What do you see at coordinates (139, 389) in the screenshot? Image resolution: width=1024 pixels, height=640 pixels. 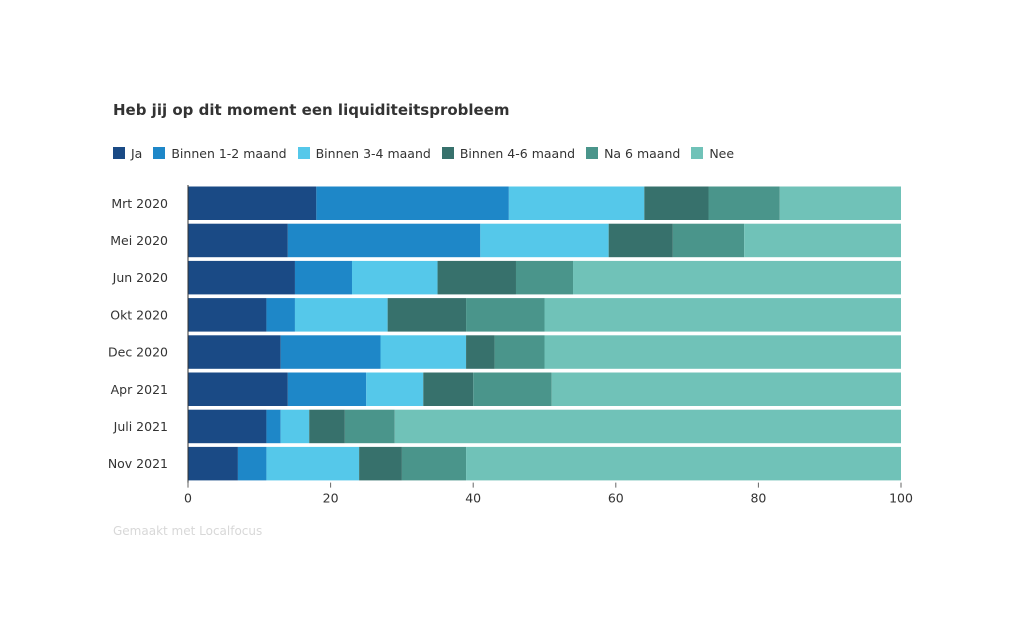 I see `category-label: Apr 2021` at bounding box center [139, 389].